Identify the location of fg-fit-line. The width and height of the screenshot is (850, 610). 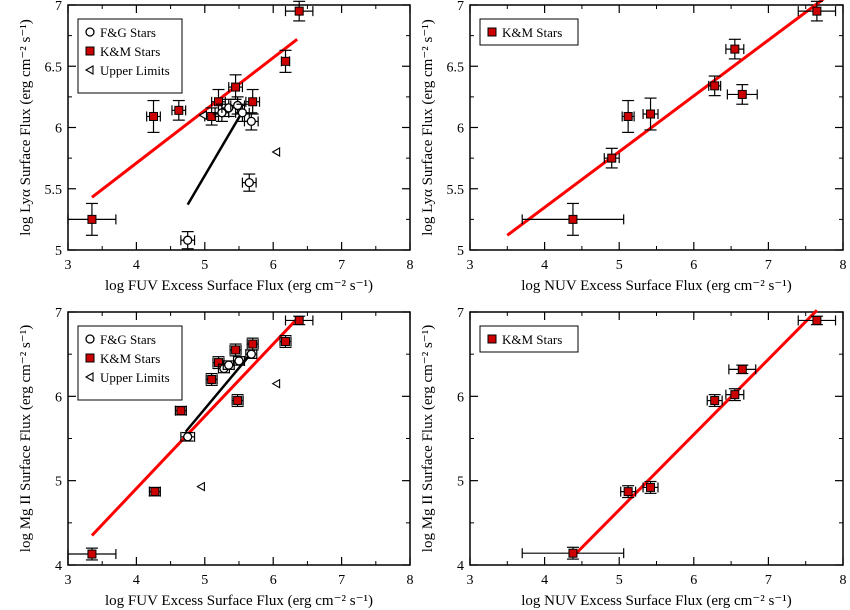
(215, 158).